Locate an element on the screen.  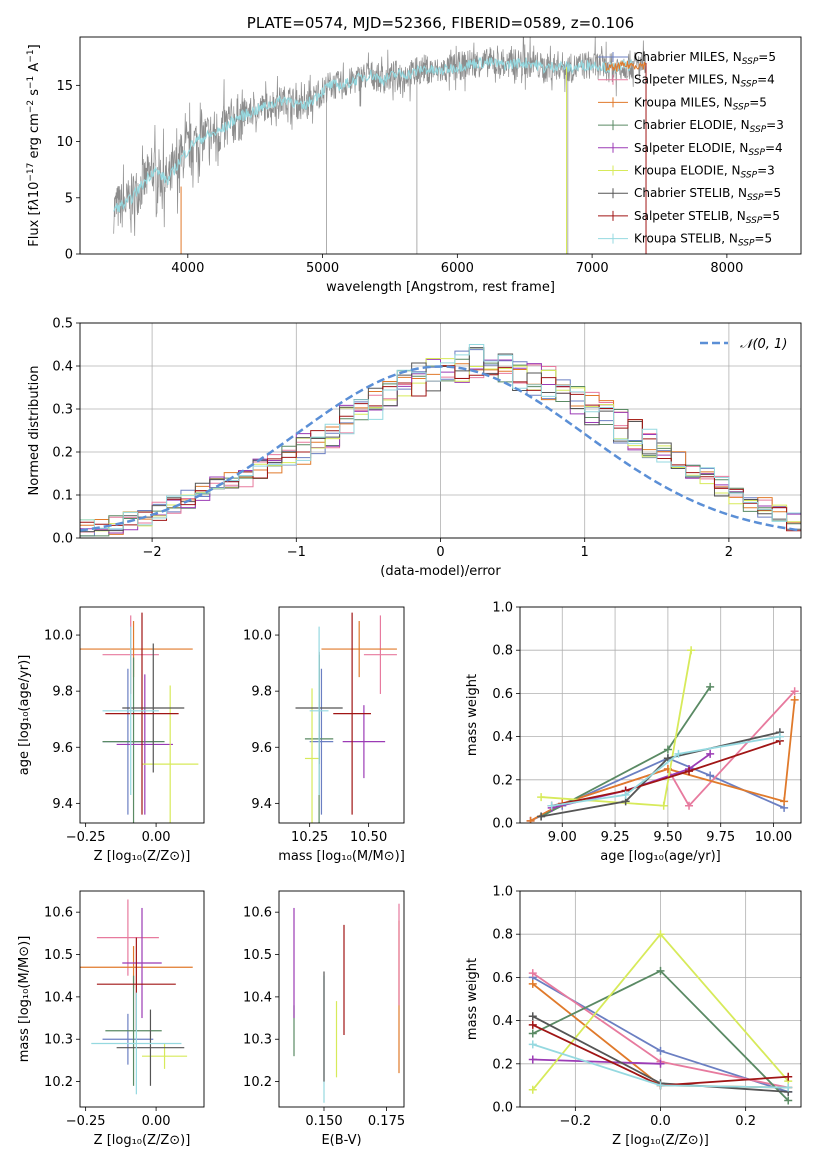
y-tick-label: 9.6 is located at coordinates (261, 748).